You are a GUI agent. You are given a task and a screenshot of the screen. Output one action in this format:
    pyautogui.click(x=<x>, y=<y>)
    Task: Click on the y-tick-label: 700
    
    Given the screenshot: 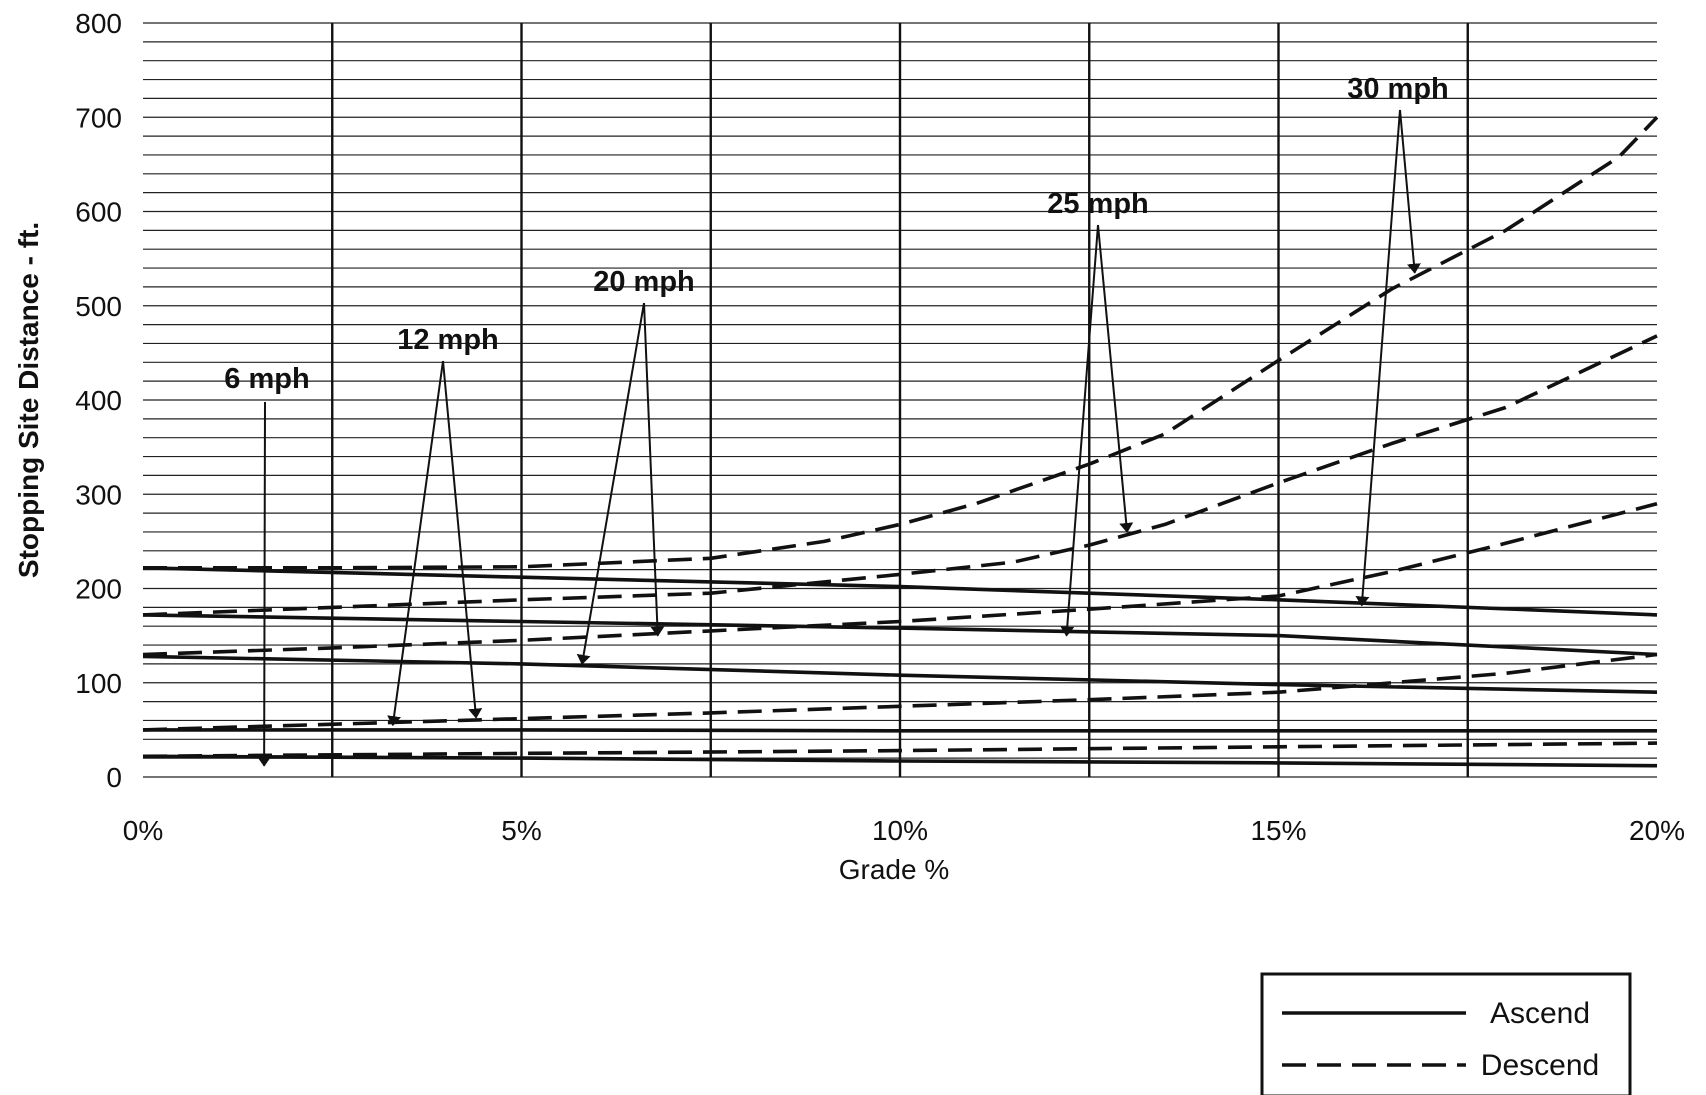 What is the action you would take?
    pyautogui.click(x=98, y=117)
    